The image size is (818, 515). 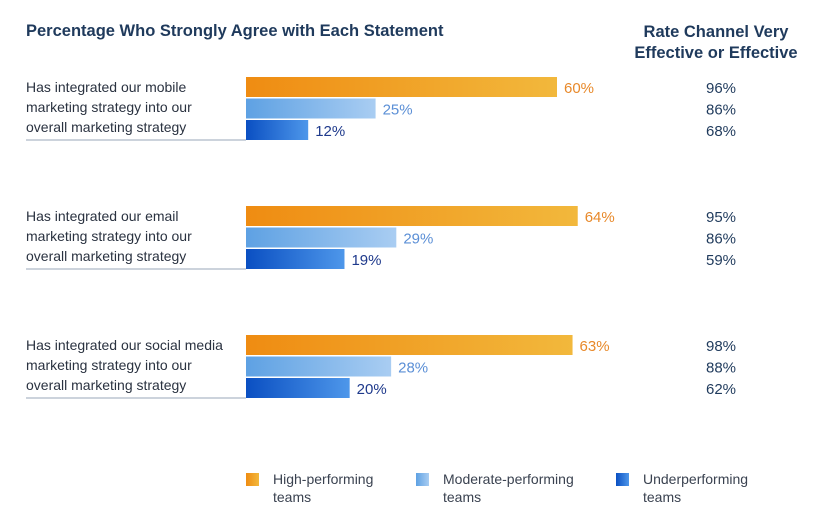 I want to click on data-label-high-1: 60%, so click(x=579, y=88).